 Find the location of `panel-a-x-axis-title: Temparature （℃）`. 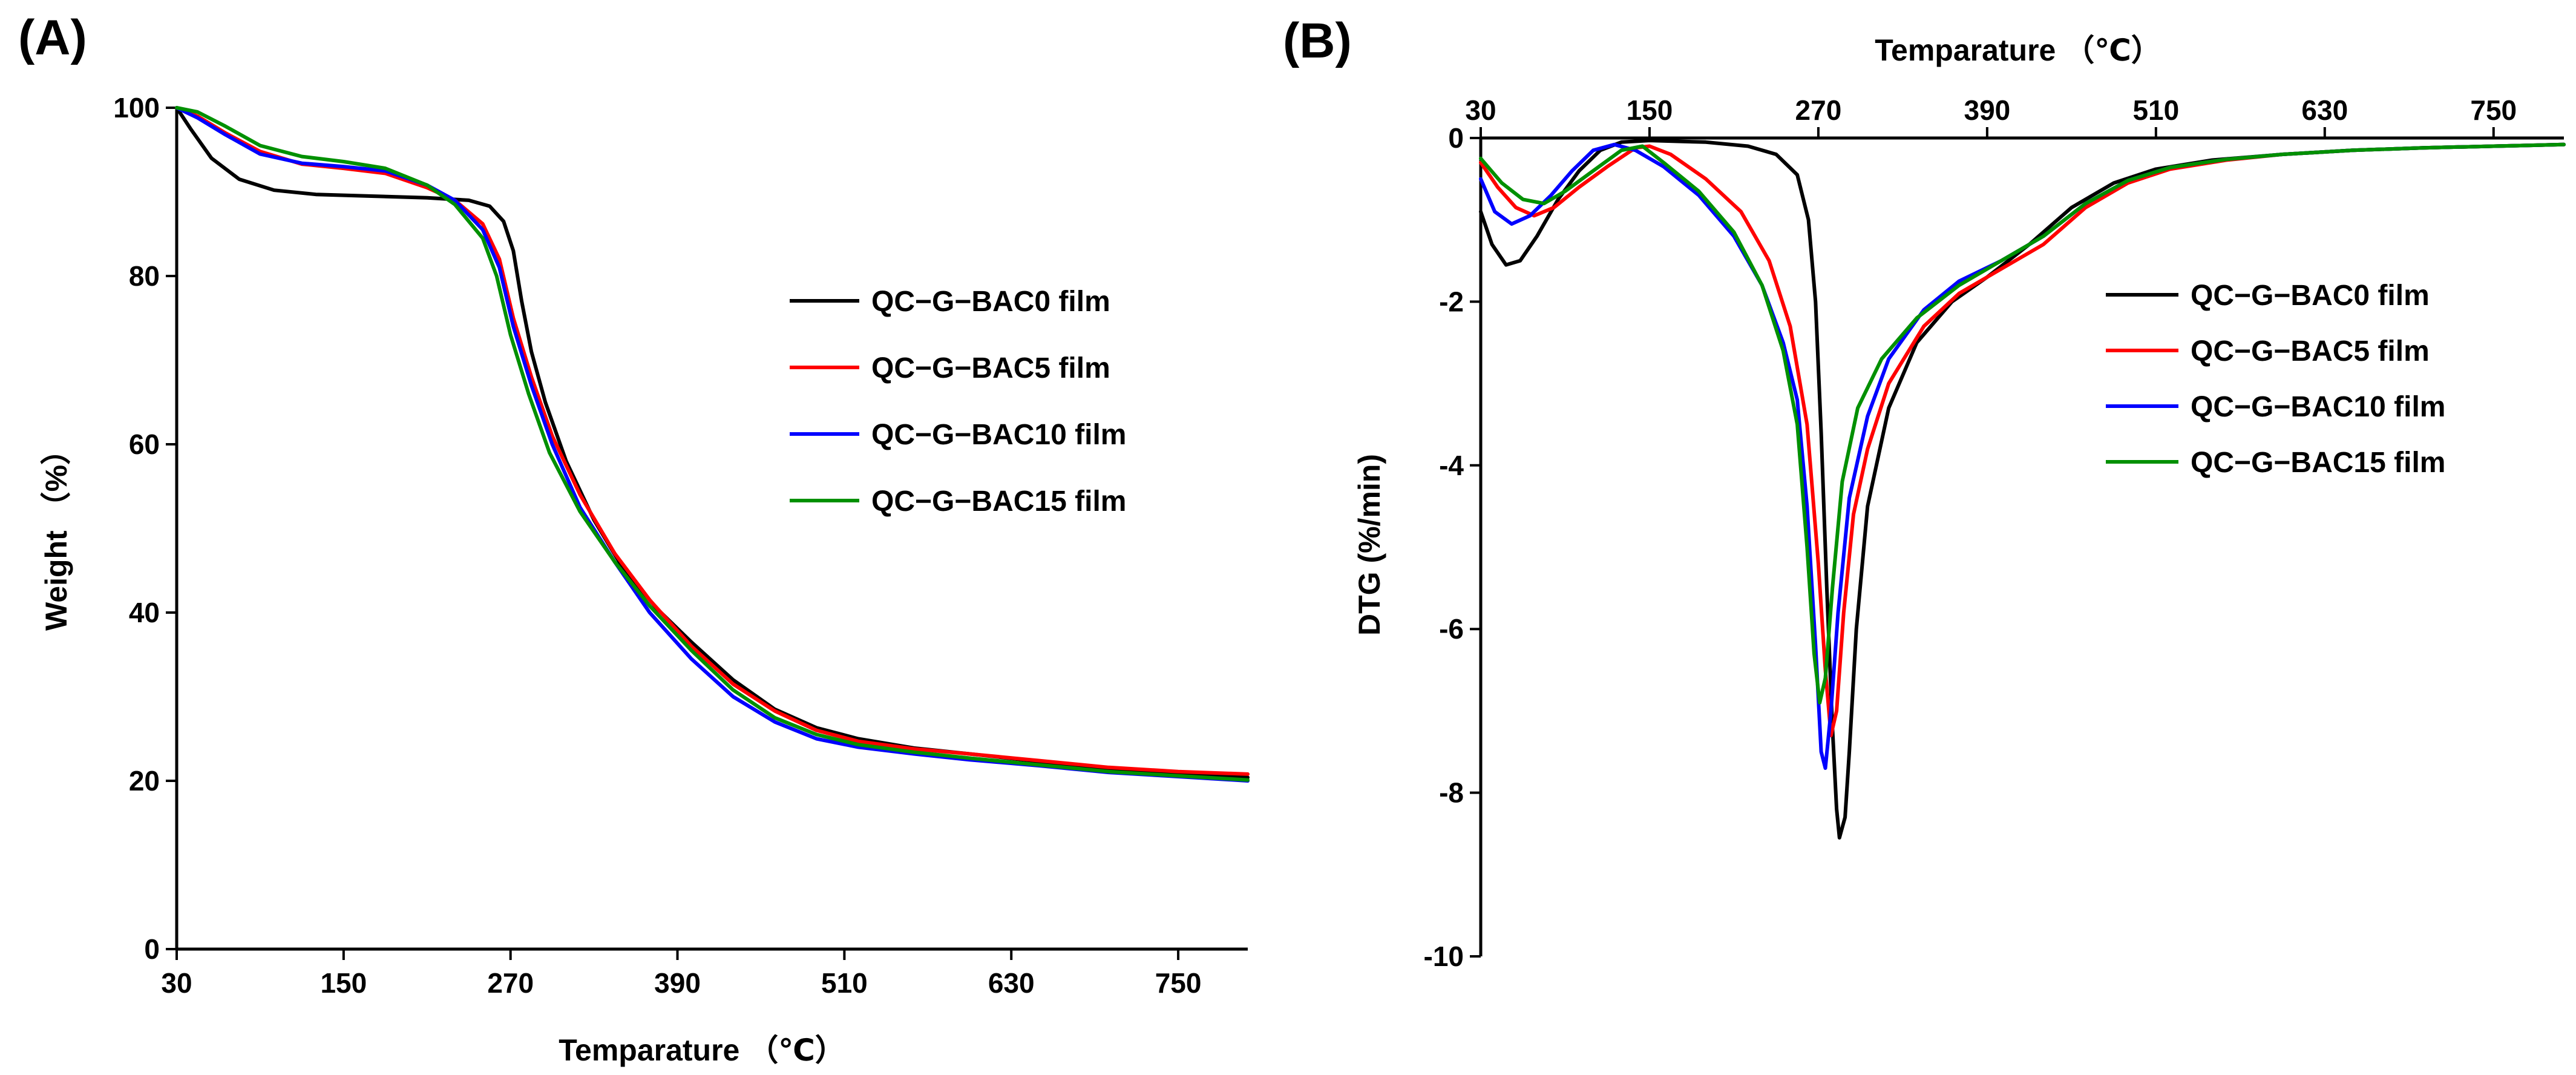

panel-a-x-axis-title: Temparature （℃） is located at coordinates (702, 1050).